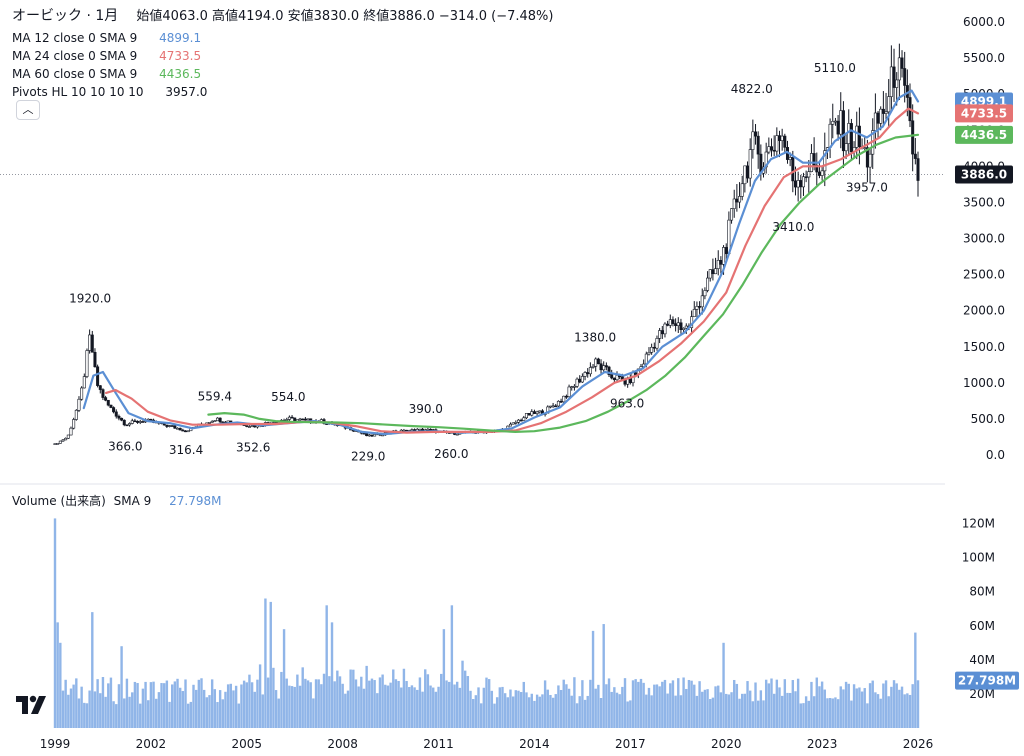  I want to click on pivot-low-label: 3957.0, so click(867, 187).